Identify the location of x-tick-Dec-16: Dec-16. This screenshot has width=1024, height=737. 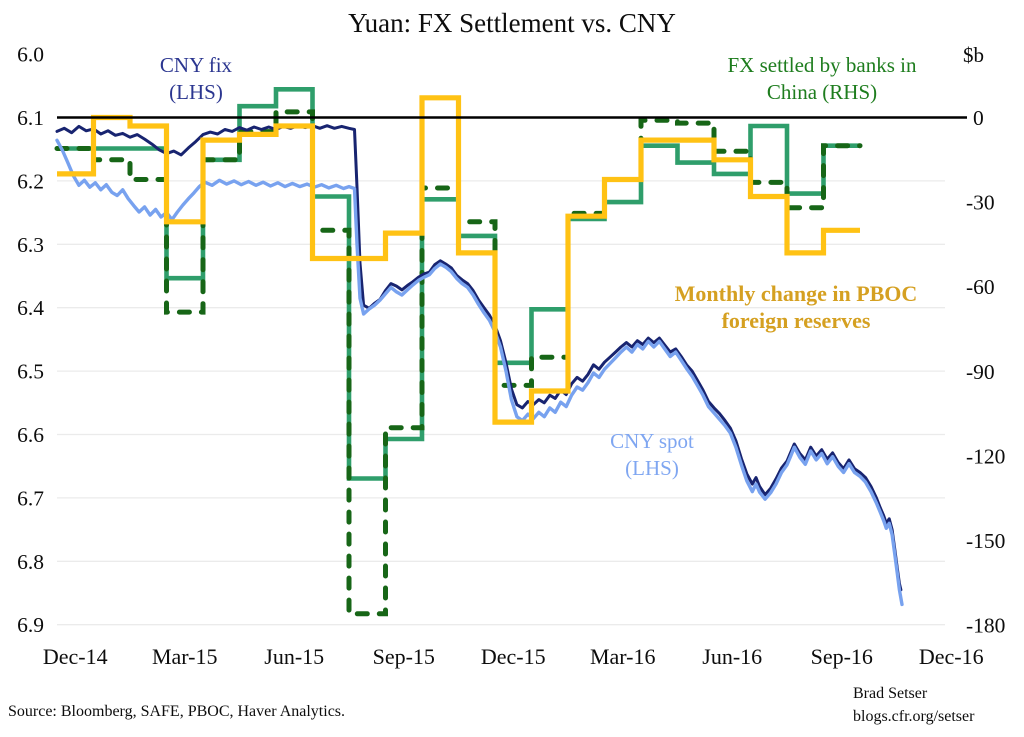
(951, 656).